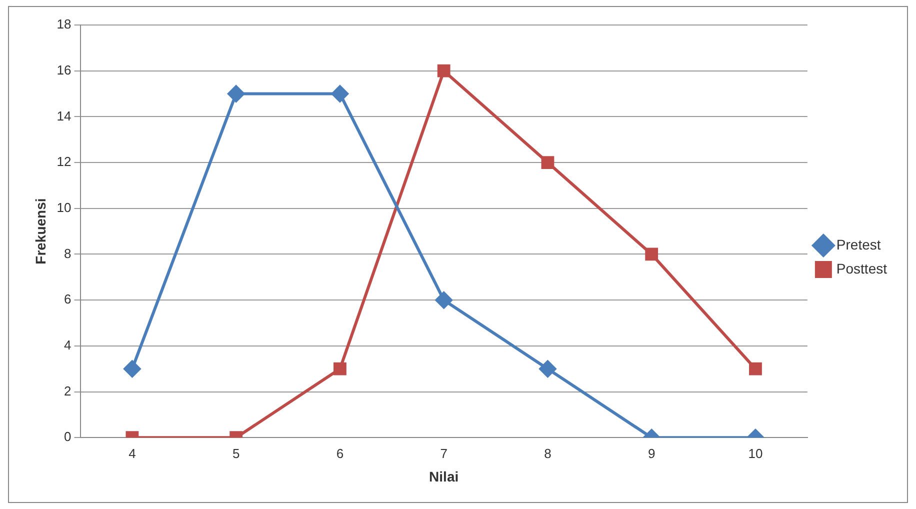 Image resolution: width=916 pixels, height=509 pixels. What do you see at coordinates (444, 453) in the screenshot?
I see `x-tick-label: 7` at bounding box center [444, 453].